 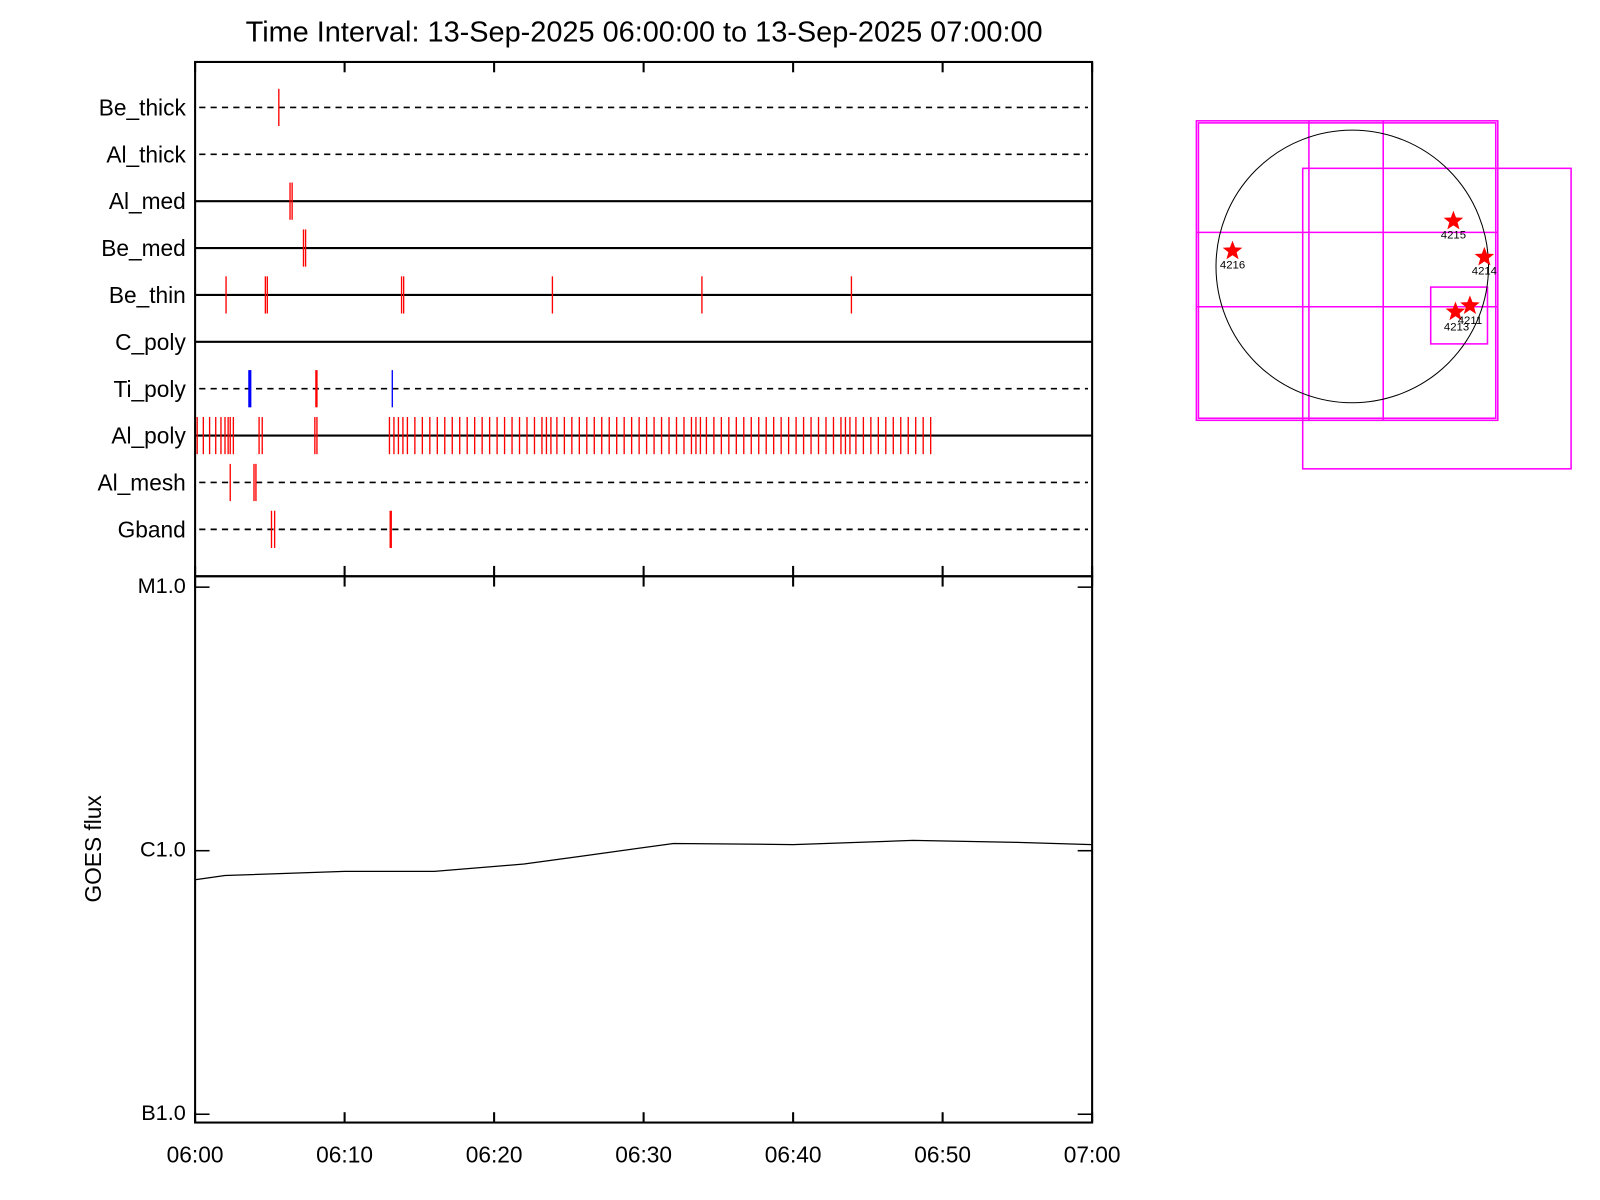 What do you see at coordinates (643, 1155) in the screenshot?
I see `x-tick-label: 06:30` at bounding box center [643, 1155].